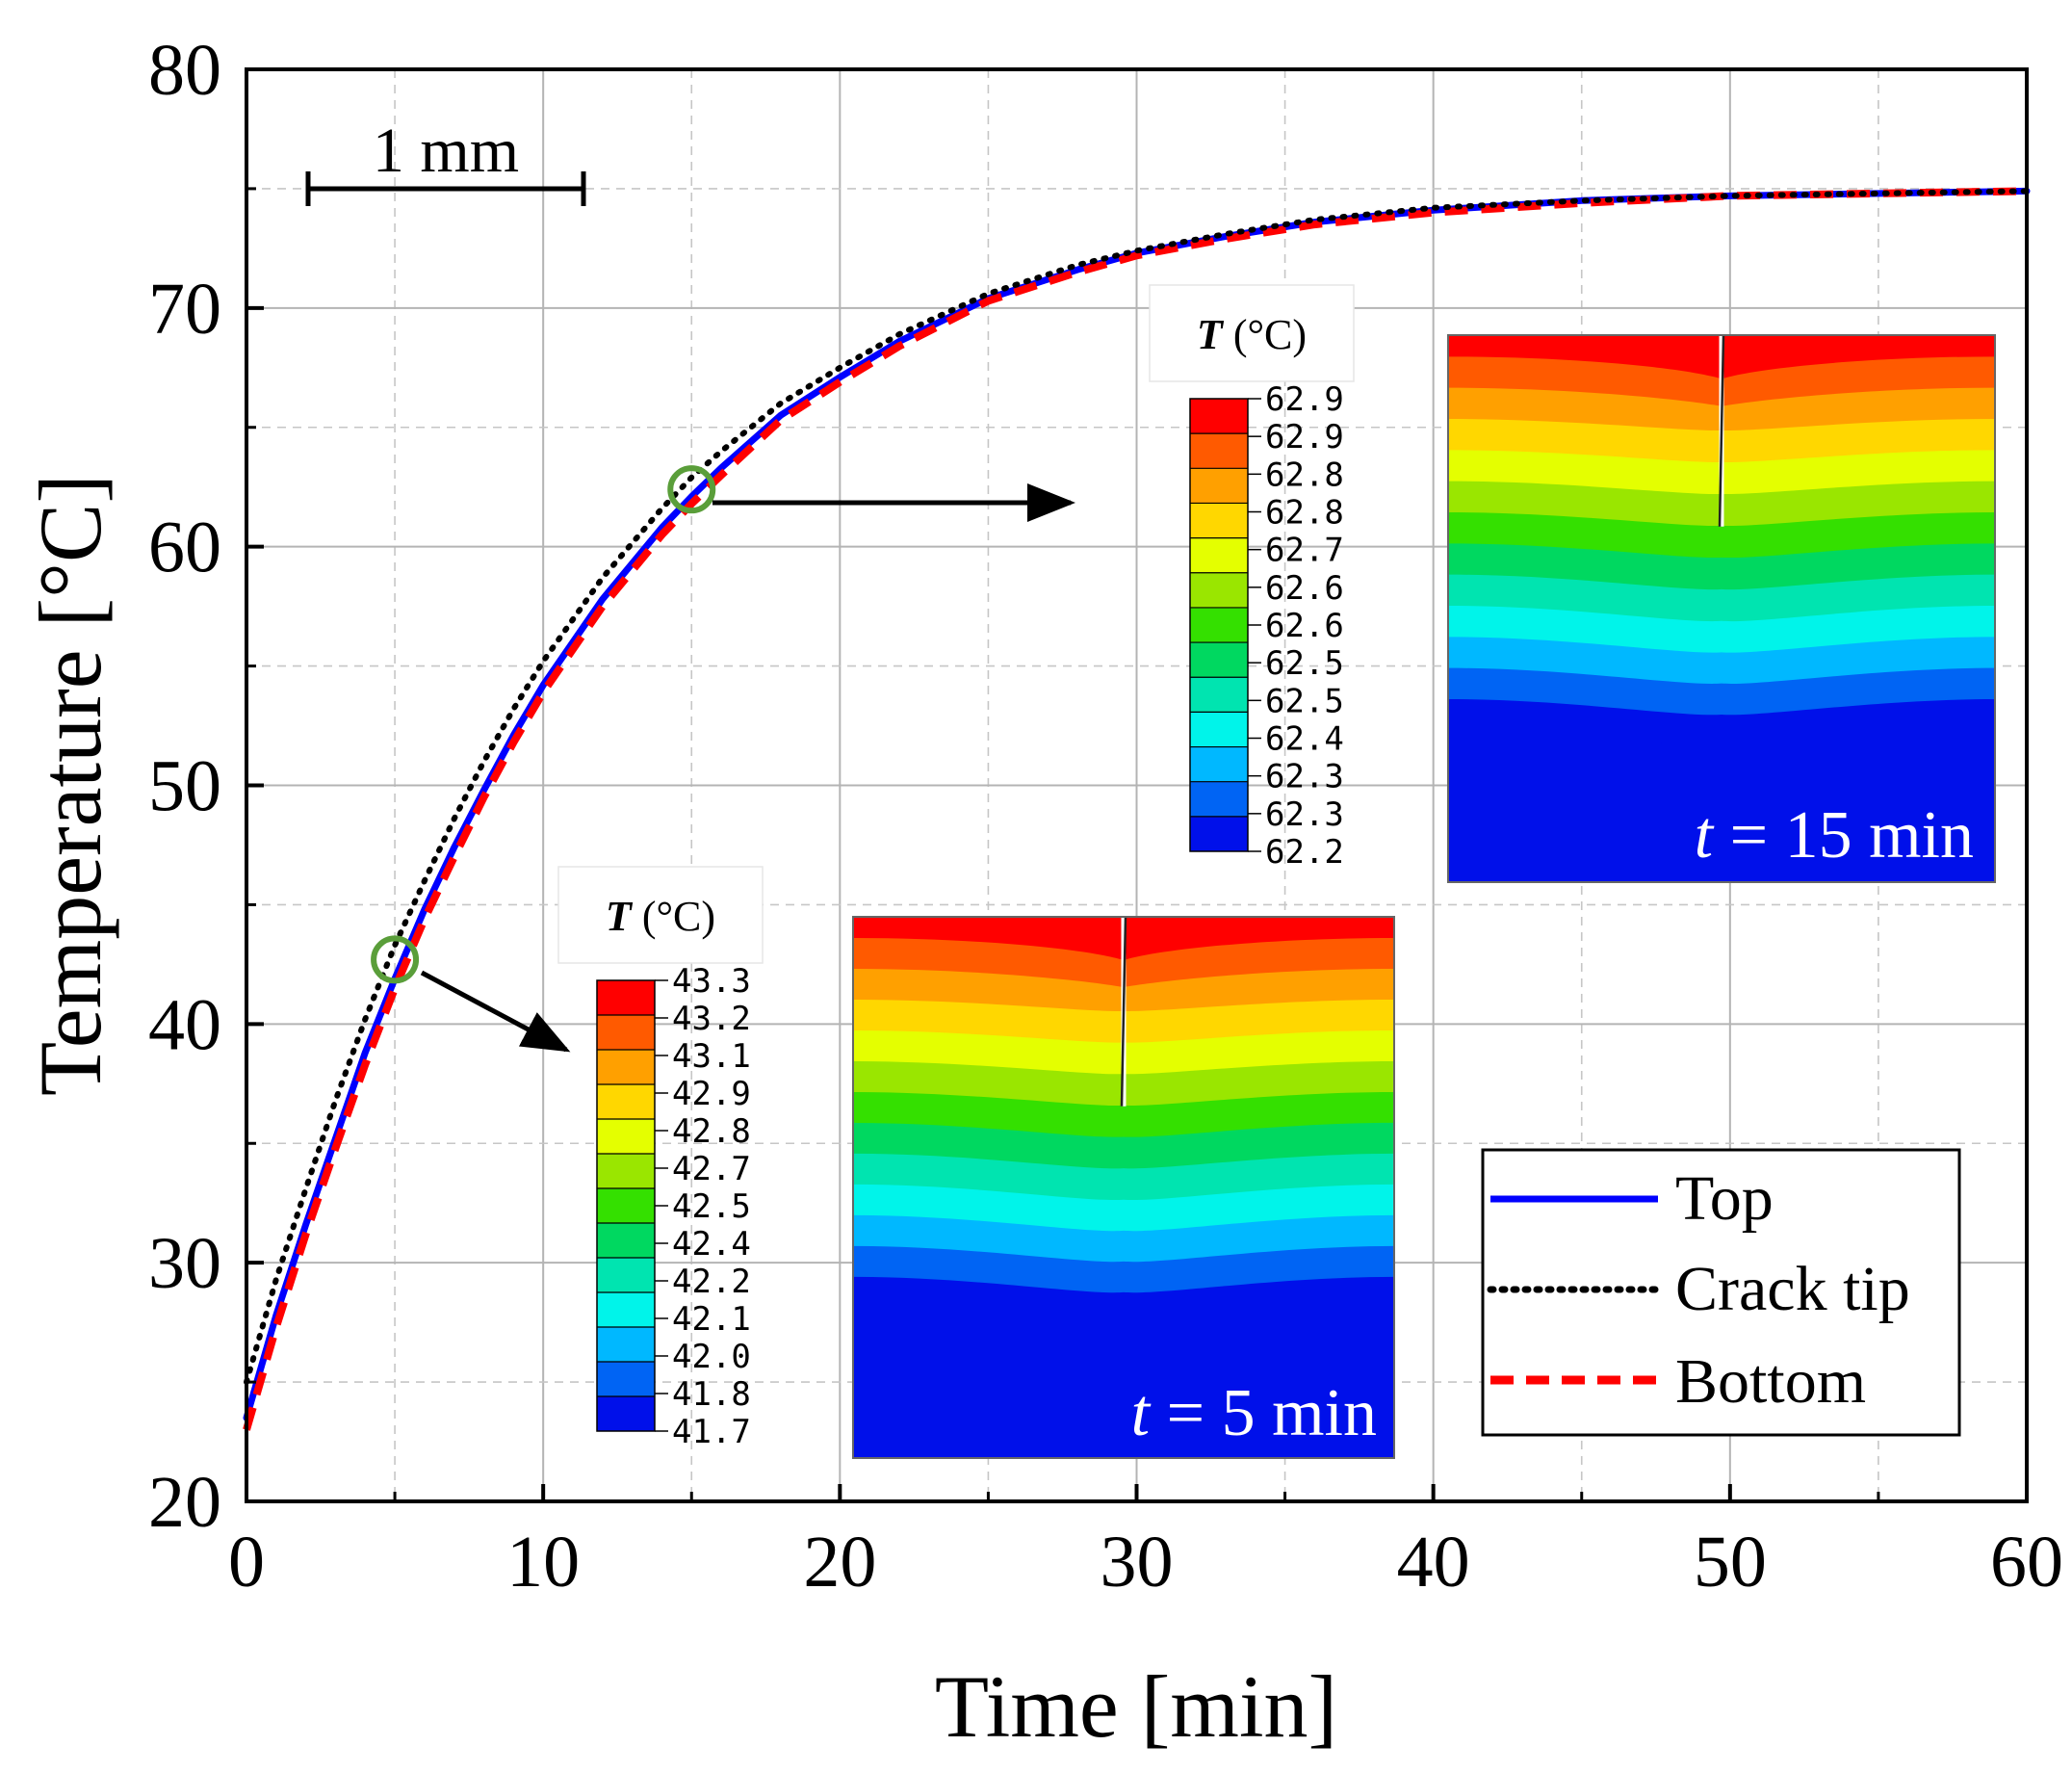  Describe the element at coordinates (543, 1563) in the screenshot. I see `x-tick-label: 10` at that location.